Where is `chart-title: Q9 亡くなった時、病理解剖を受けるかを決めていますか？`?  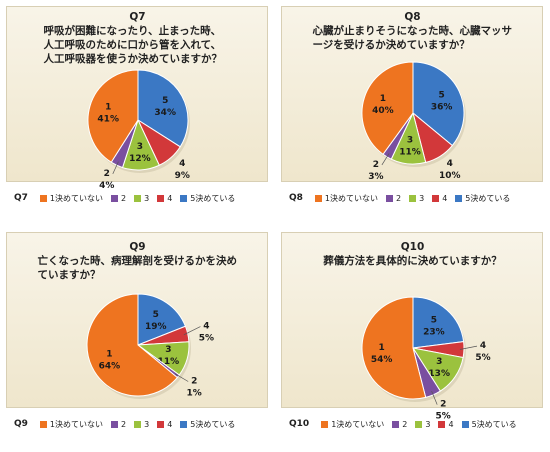
chart-title: Q9 亡くなった時、病理解剖を受けるかを決めていますか？ is located at coordinates (137, 261).